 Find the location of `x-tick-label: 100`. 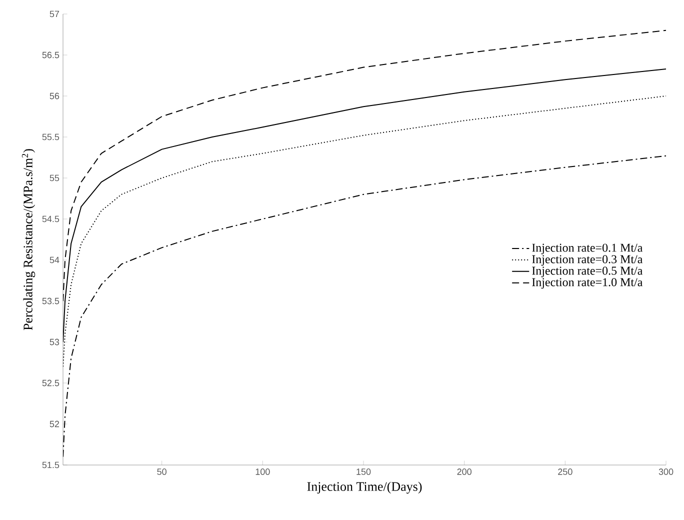

x-tick-label: 100 is located at coordinates (263, 471).